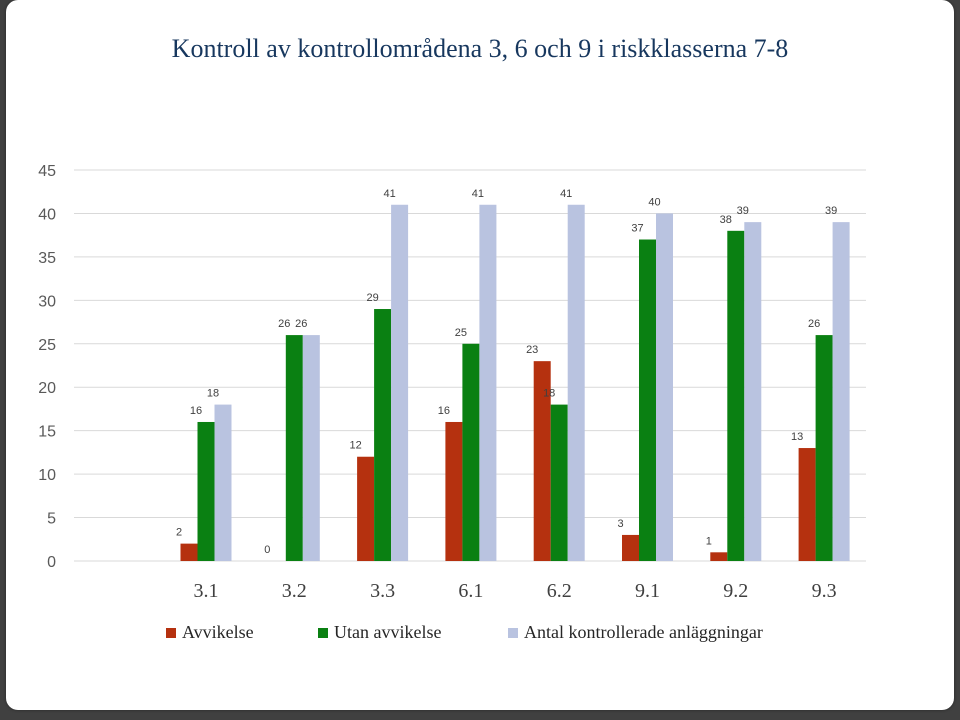  Describe the element at coordinates (218, 632) in the screenshot. I see `legend-label: Avvikelse` at that location.